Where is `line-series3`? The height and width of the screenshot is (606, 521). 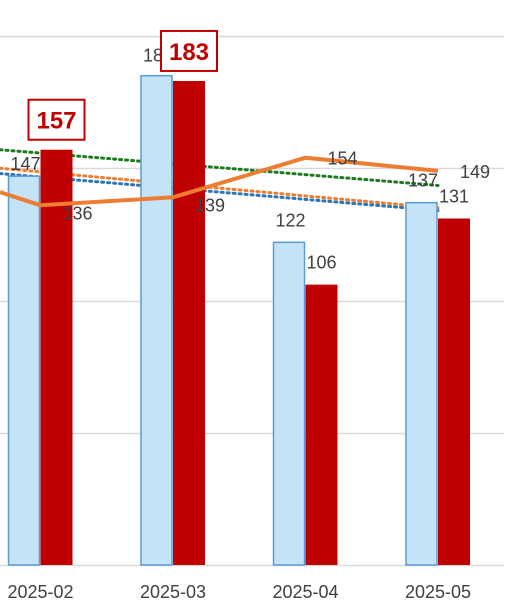 line-series3 is located at coordinates (219, 181).